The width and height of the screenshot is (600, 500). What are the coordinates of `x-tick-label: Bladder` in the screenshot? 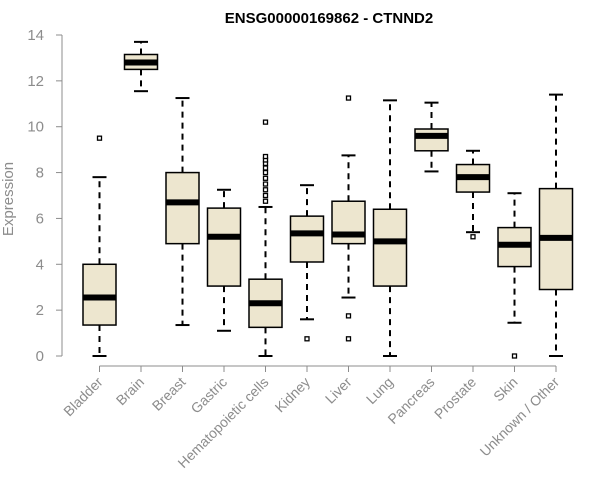 It's located at (83, 397).